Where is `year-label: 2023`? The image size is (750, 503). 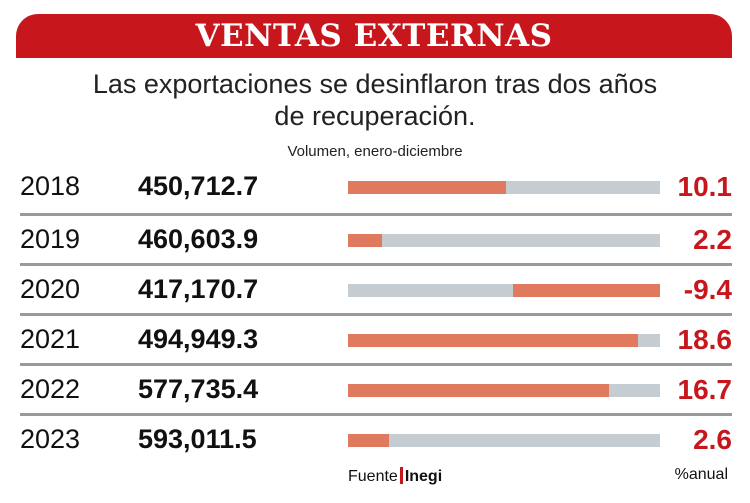 year-label: 2023 is located at coordinates (50, 439).